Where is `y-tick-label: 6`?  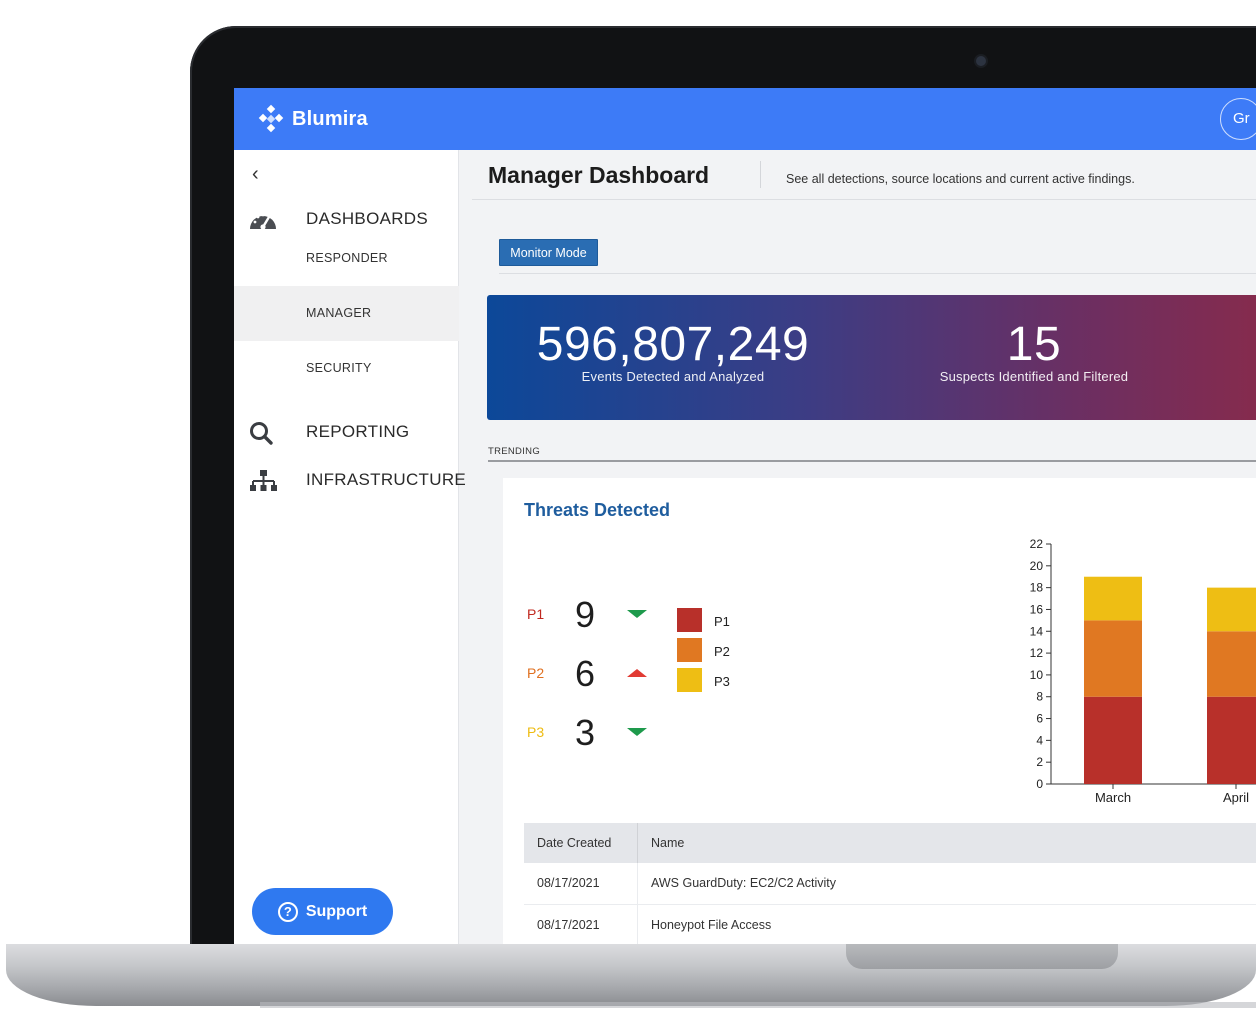
y-tick-label: 6 is located at coordinates (1039, 719).